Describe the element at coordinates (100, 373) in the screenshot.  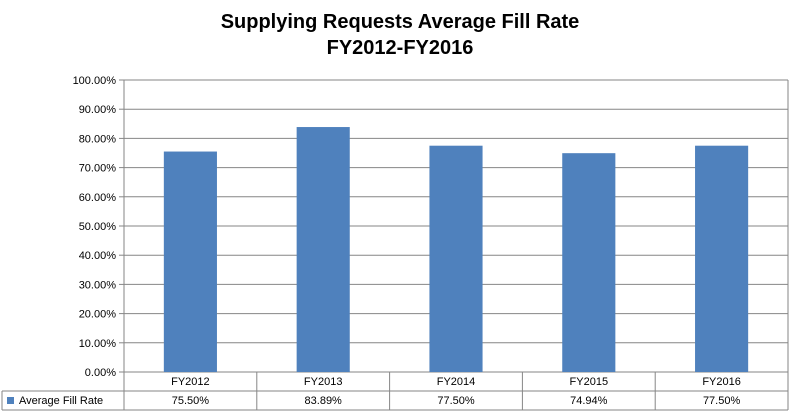
I see `y-tick-label: 0.00%` at that location.